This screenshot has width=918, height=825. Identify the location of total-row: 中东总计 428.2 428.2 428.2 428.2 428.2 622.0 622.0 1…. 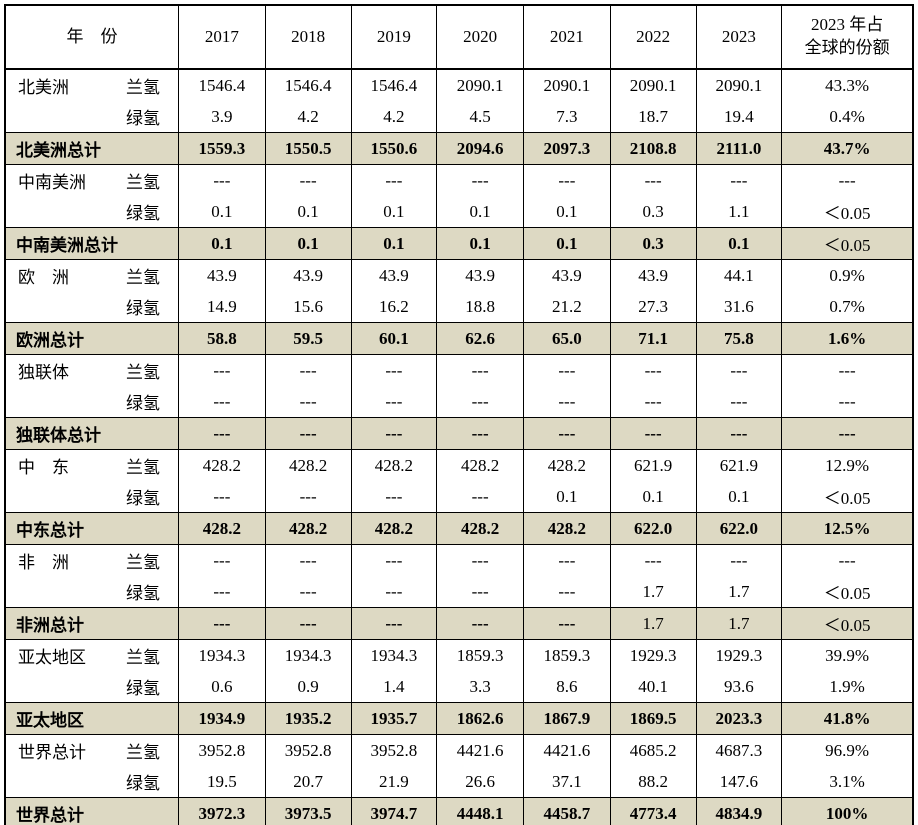
(459, 528).